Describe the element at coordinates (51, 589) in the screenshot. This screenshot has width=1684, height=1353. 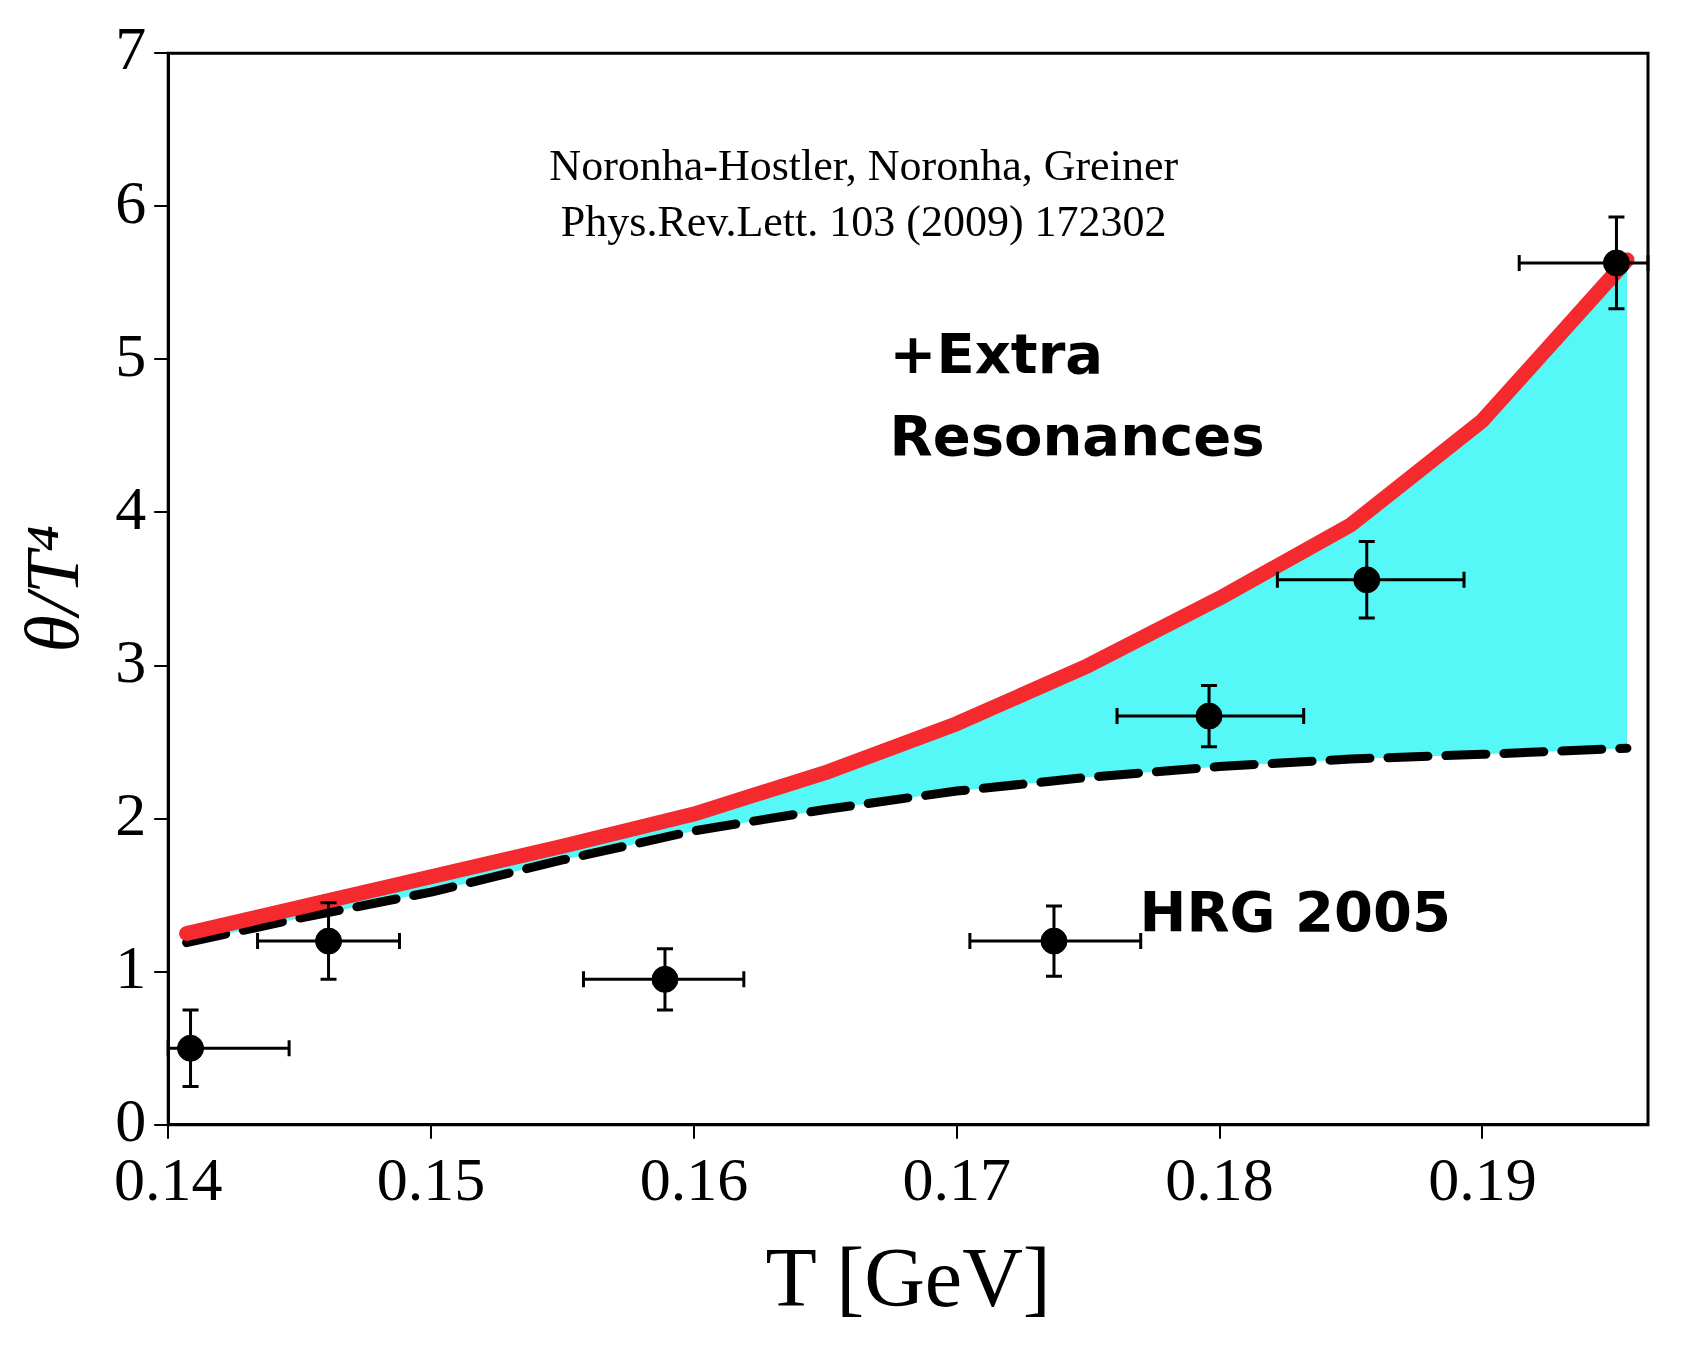
I see `y-axis-title: θ/T⁴` at that location.